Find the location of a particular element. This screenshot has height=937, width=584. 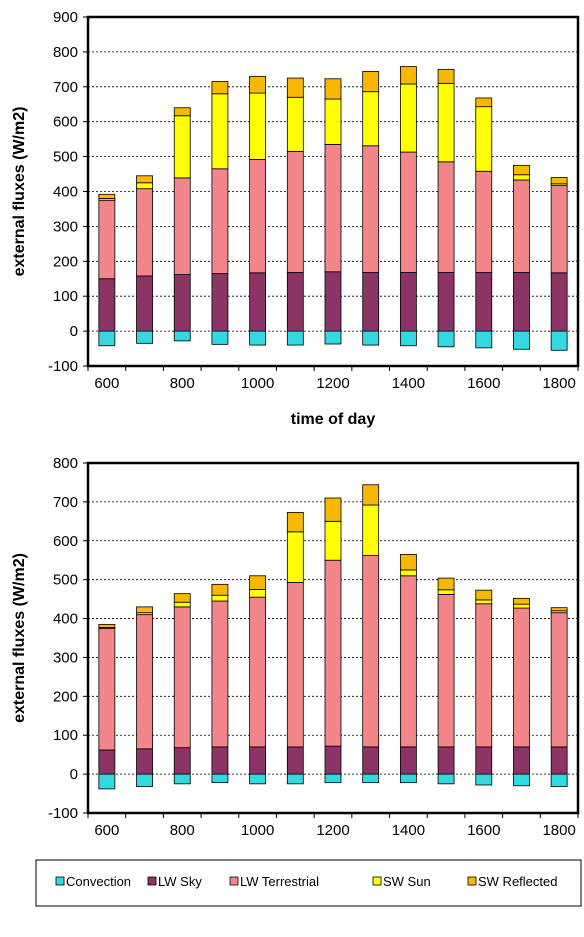

y-tick-label: 600 is located at coordinates (65, 541).